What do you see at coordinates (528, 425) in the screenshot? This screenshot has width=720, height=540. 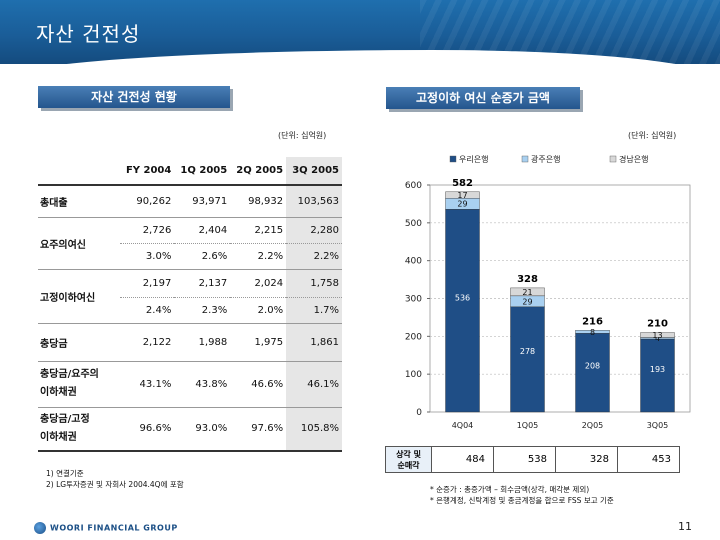 I see `x-tick-label: 1Q05` at bounding box center [528, 425].